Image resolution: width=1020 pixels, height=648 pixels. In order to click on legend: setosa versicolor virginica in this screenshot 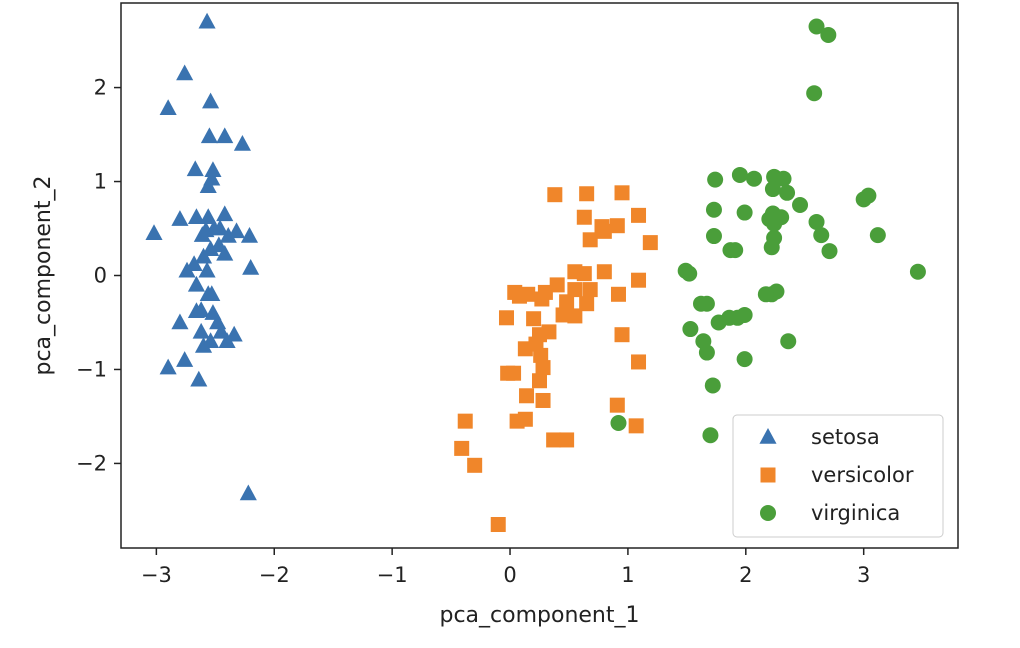, I will do `click(838, 476)`.